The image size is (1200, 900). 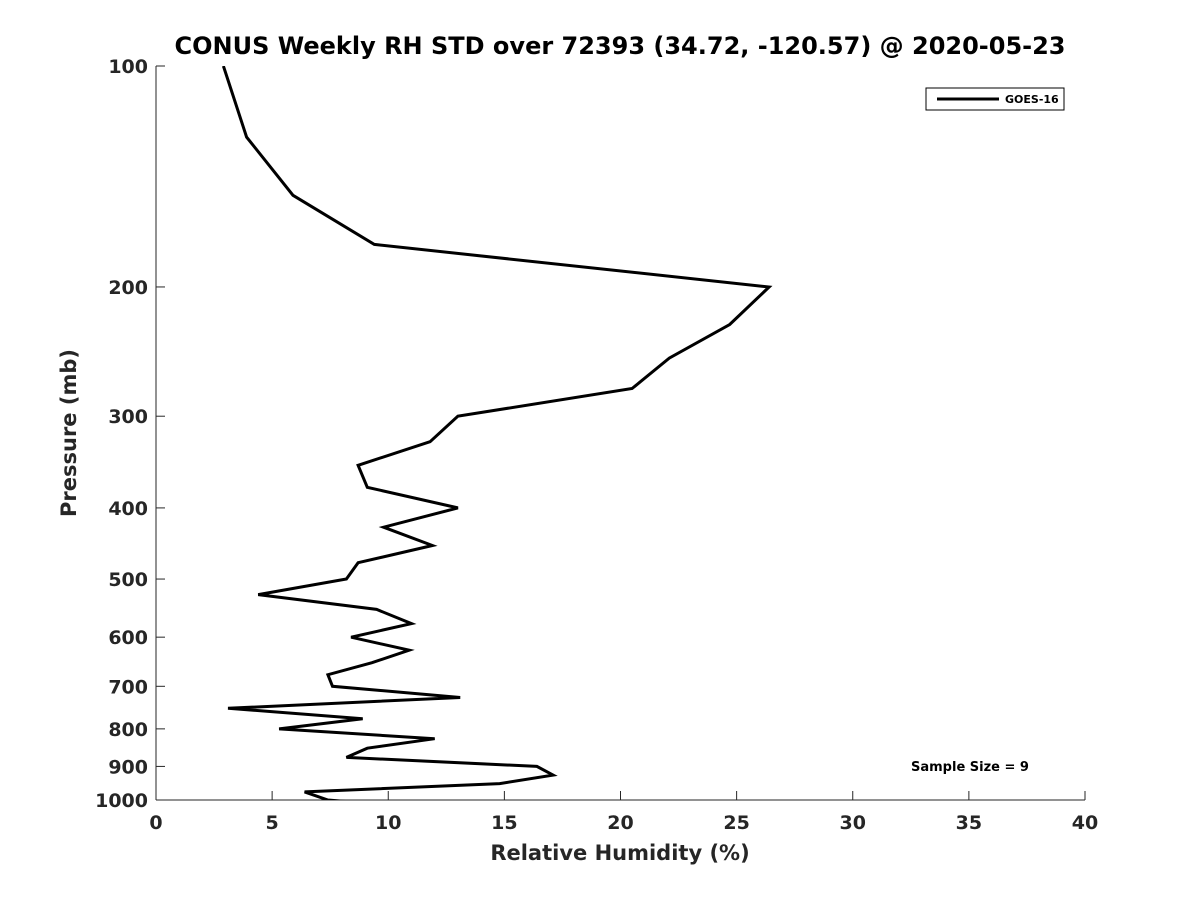 I want to click on x-tick-label: 35, so click(x=969, y=823).